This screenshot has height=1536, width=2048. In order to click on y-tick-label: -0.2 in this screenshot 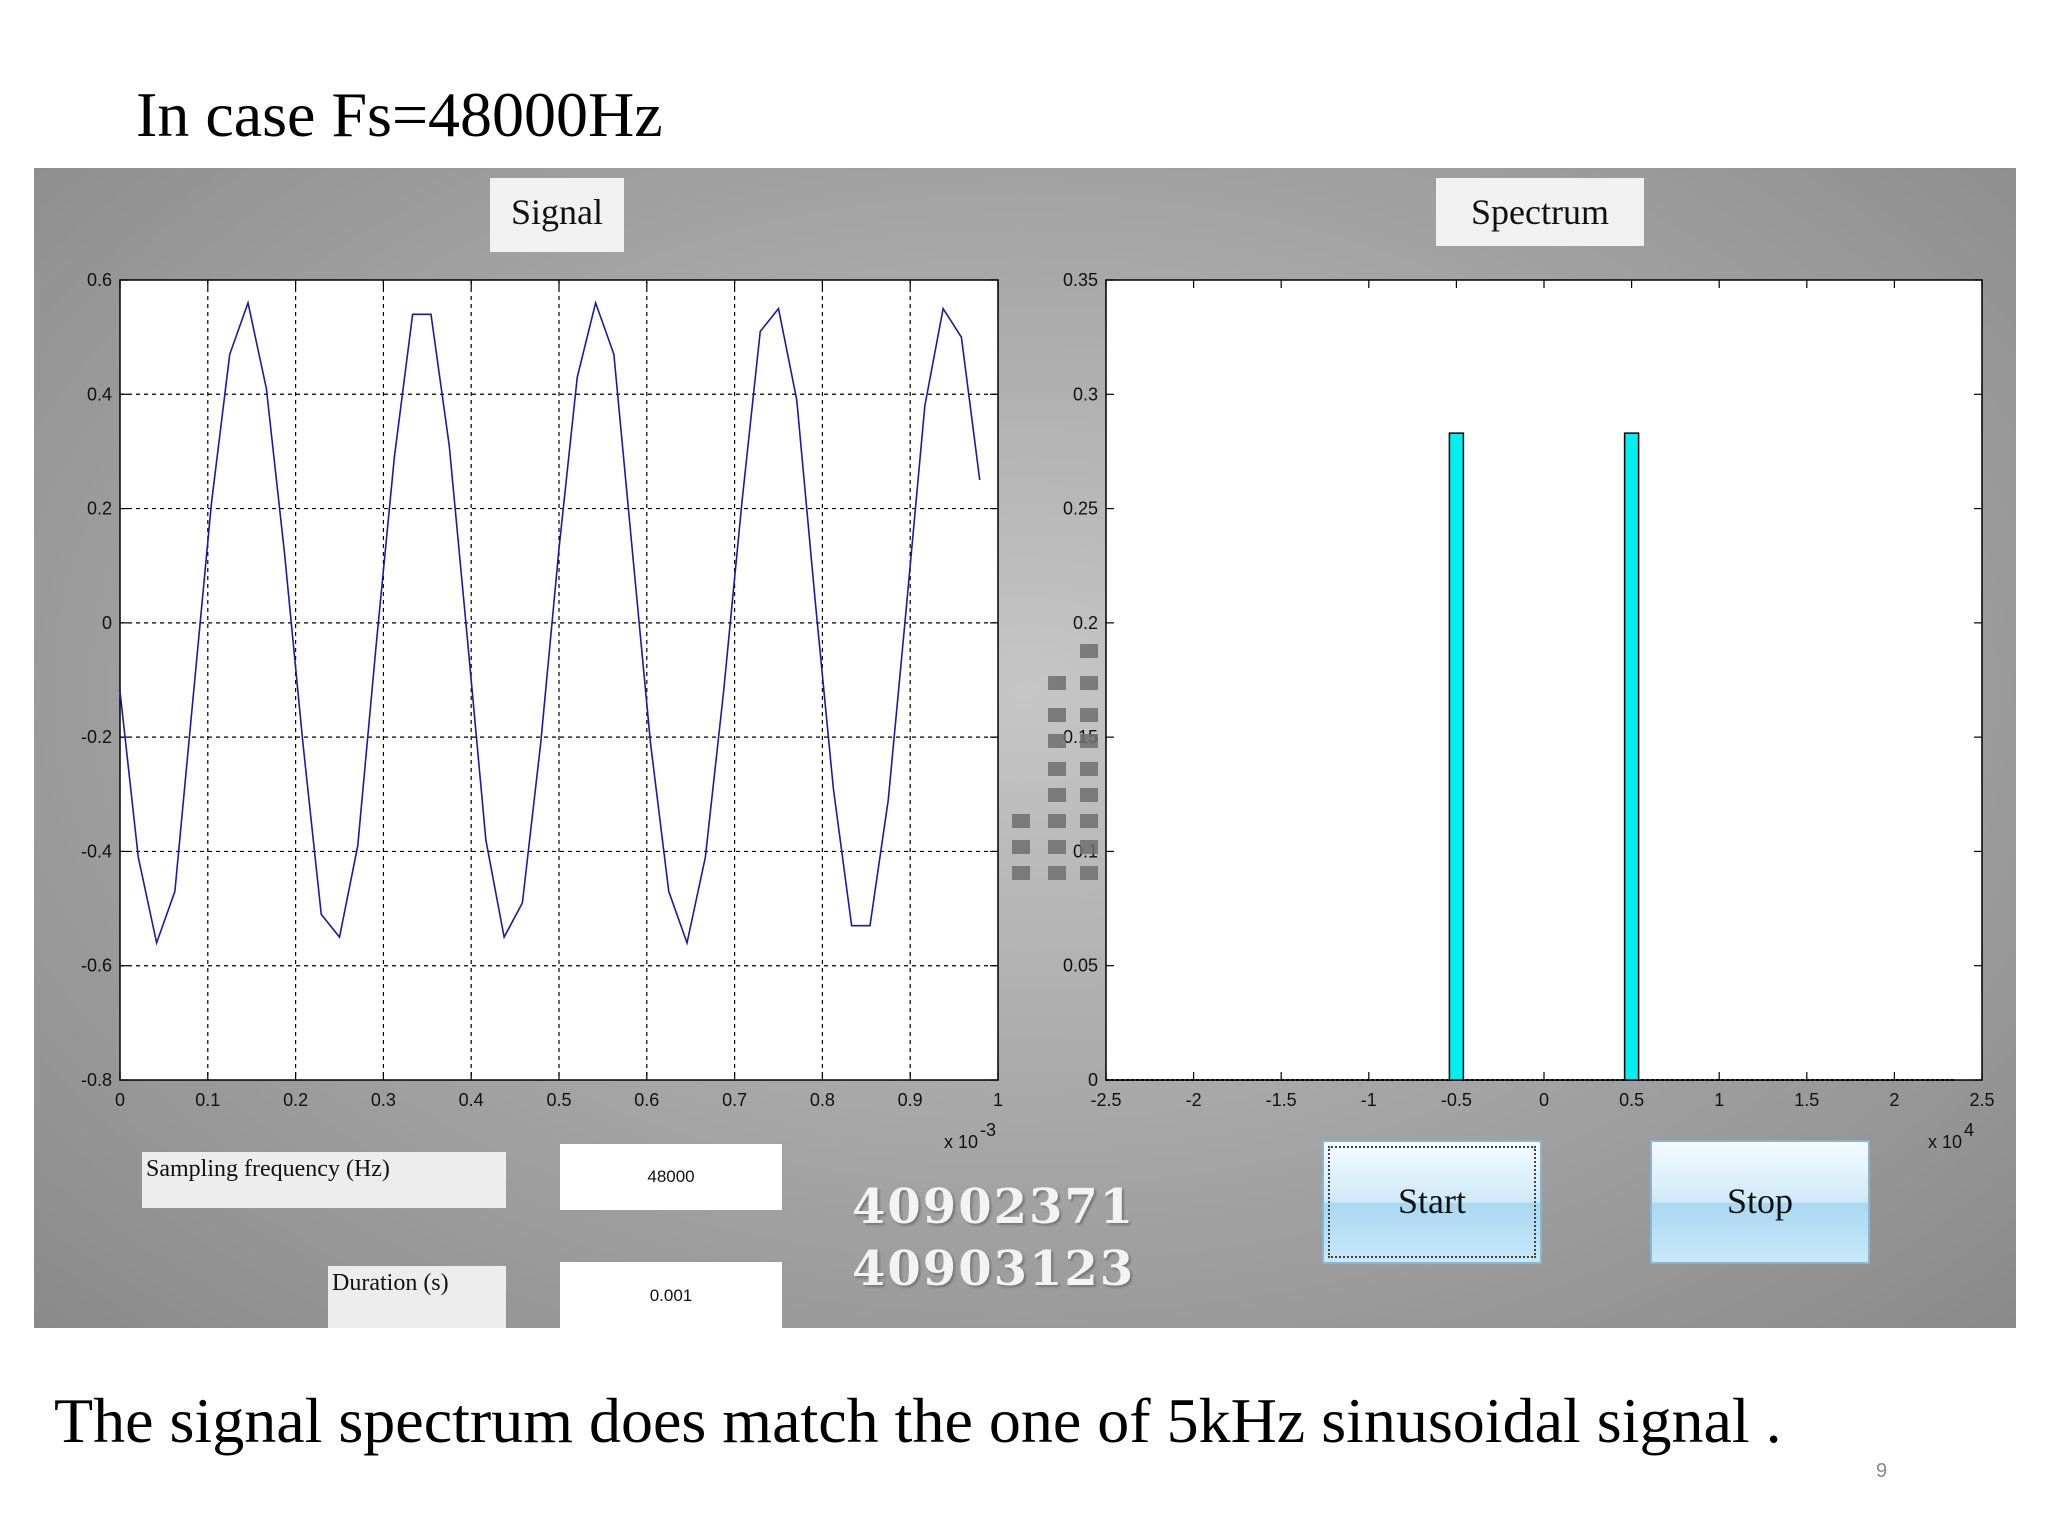, I will do `click(96, 737)`.